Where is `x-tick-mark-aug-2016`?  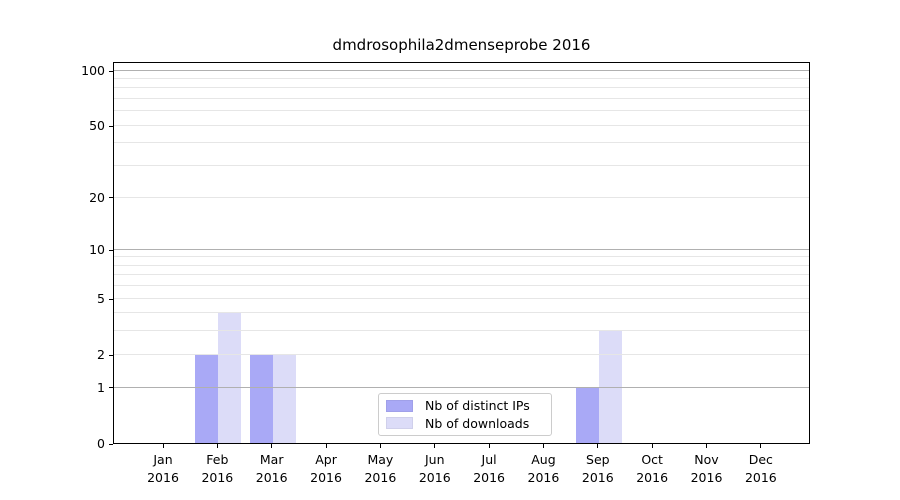
x-tick-mark-aug-2016 is located at coordinates (543, 446).